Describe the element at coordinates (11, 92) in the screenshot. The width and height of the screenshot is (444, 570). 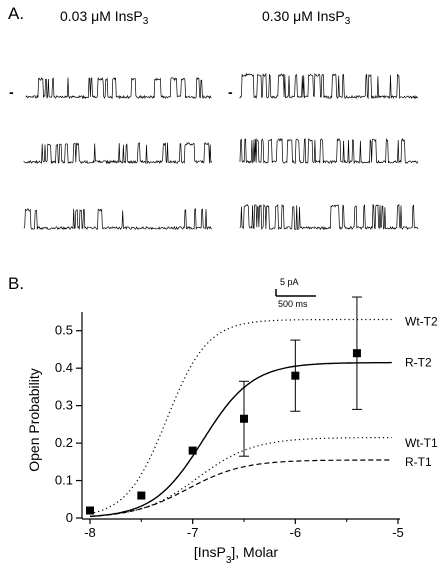
I see `left-closed-marker: -` at that location.